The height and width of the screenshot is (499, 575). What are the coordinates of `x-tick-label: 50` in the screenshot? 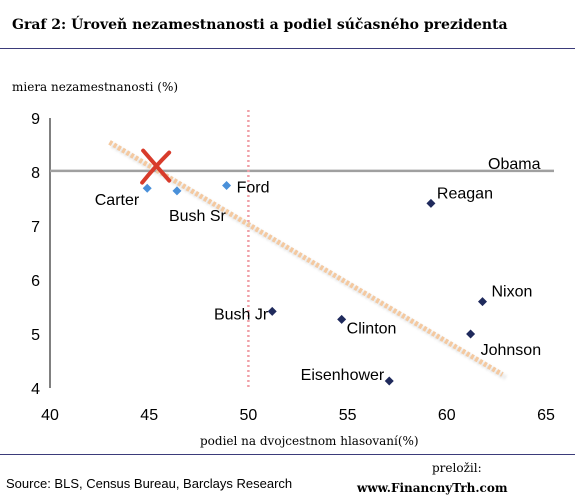 It's located at (249, 415).